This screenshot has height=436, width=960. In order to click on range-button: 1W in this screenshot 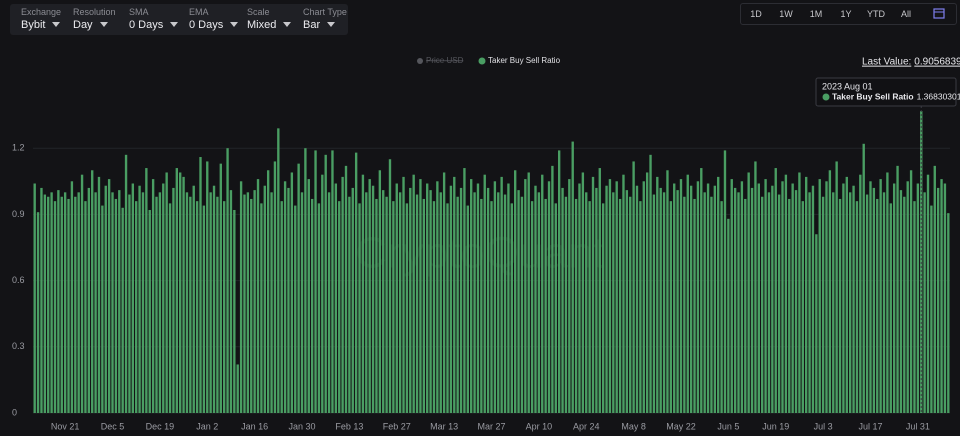, I will do `click(786, 14)`.